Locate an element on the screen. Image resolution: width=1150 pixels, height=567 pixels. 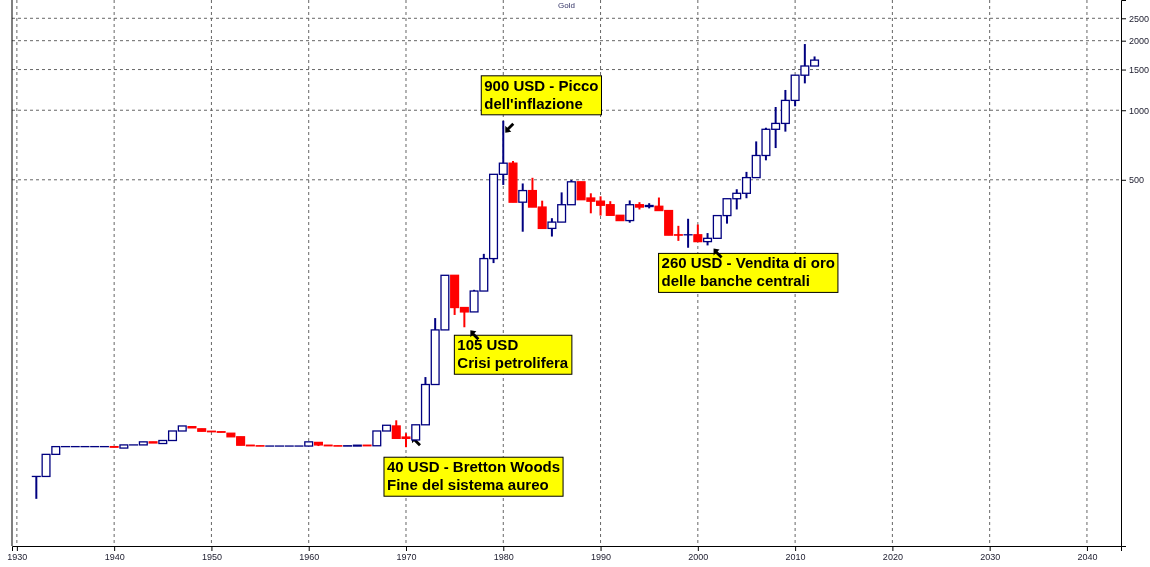
y-tick-label: 2500 is located at coordinates (1139, 18).